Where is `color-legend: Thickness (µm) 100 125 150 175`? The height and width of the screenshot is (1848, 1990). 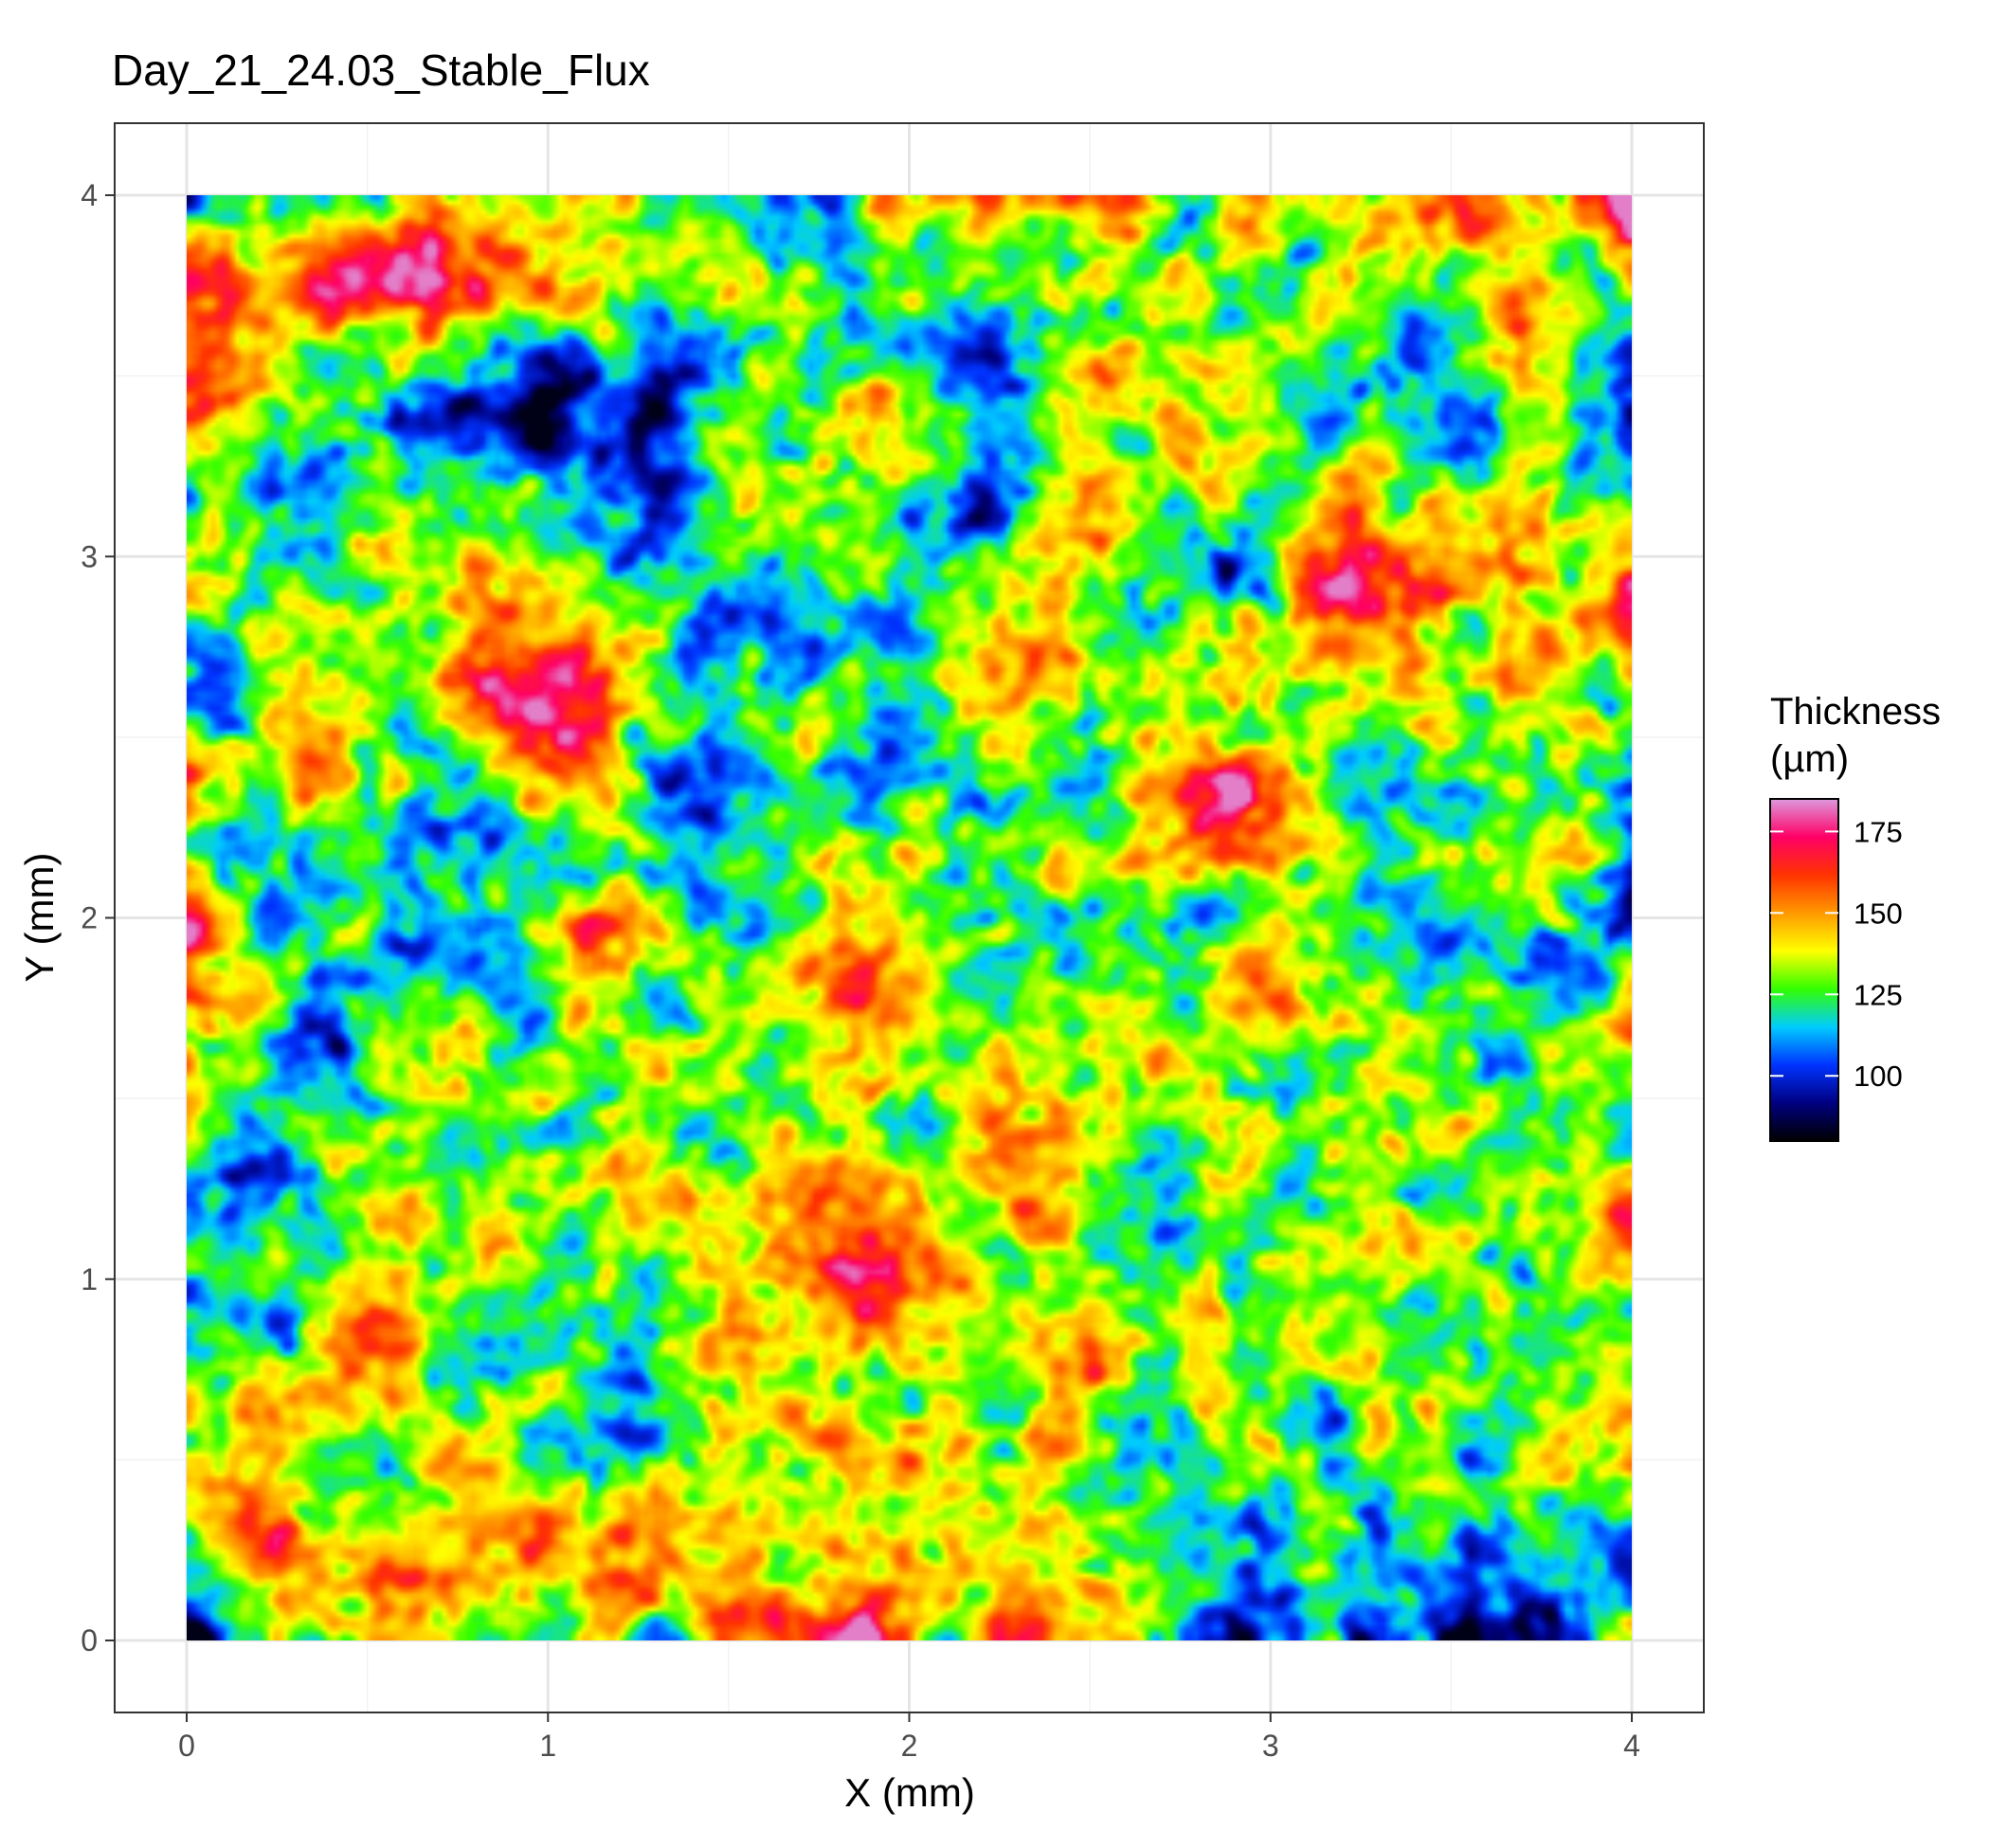 color-legend: Thickness (µm) 100 125 150 175 is located at coordinates (1855, 916).